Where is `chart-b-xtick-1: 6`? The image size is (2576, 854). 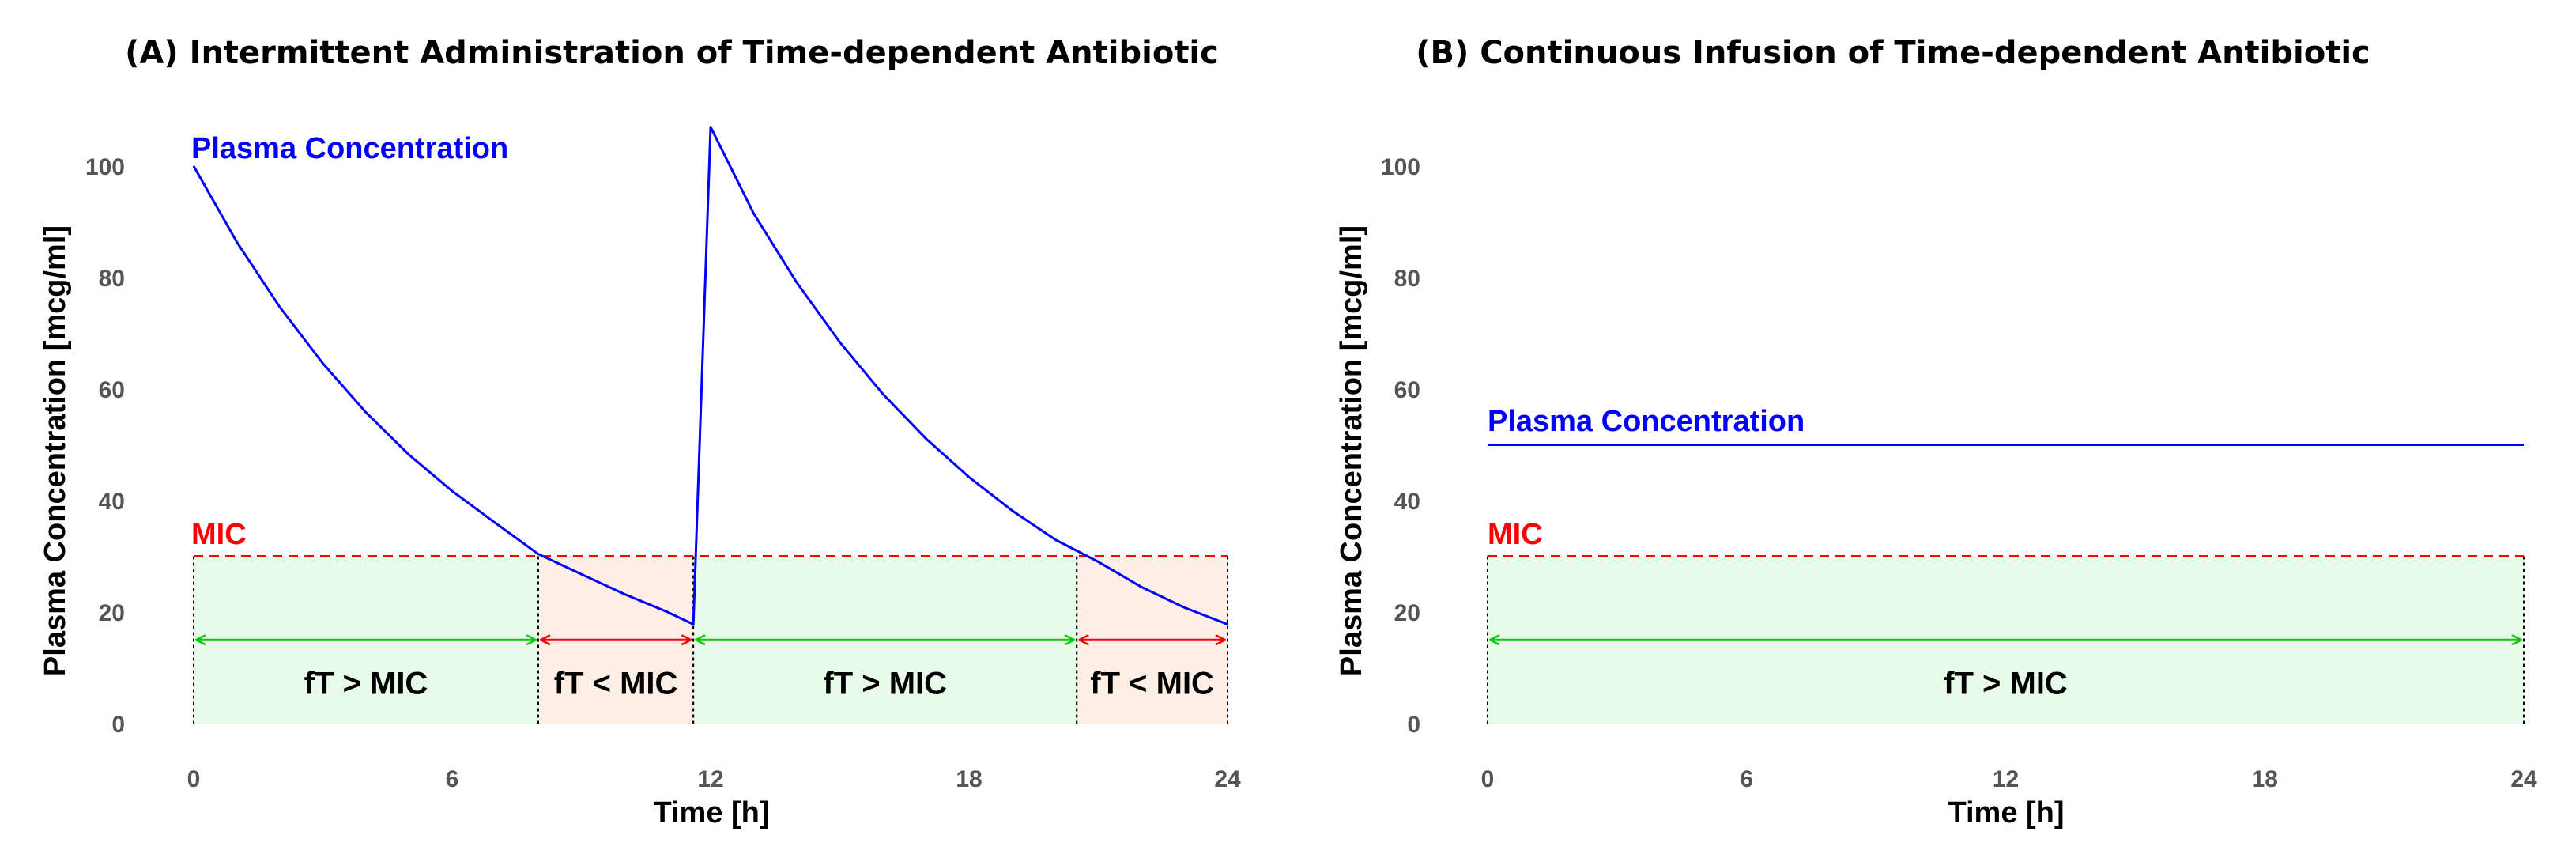
chart-b-xtick-1: 6 is located at coordinates (1746, 779).